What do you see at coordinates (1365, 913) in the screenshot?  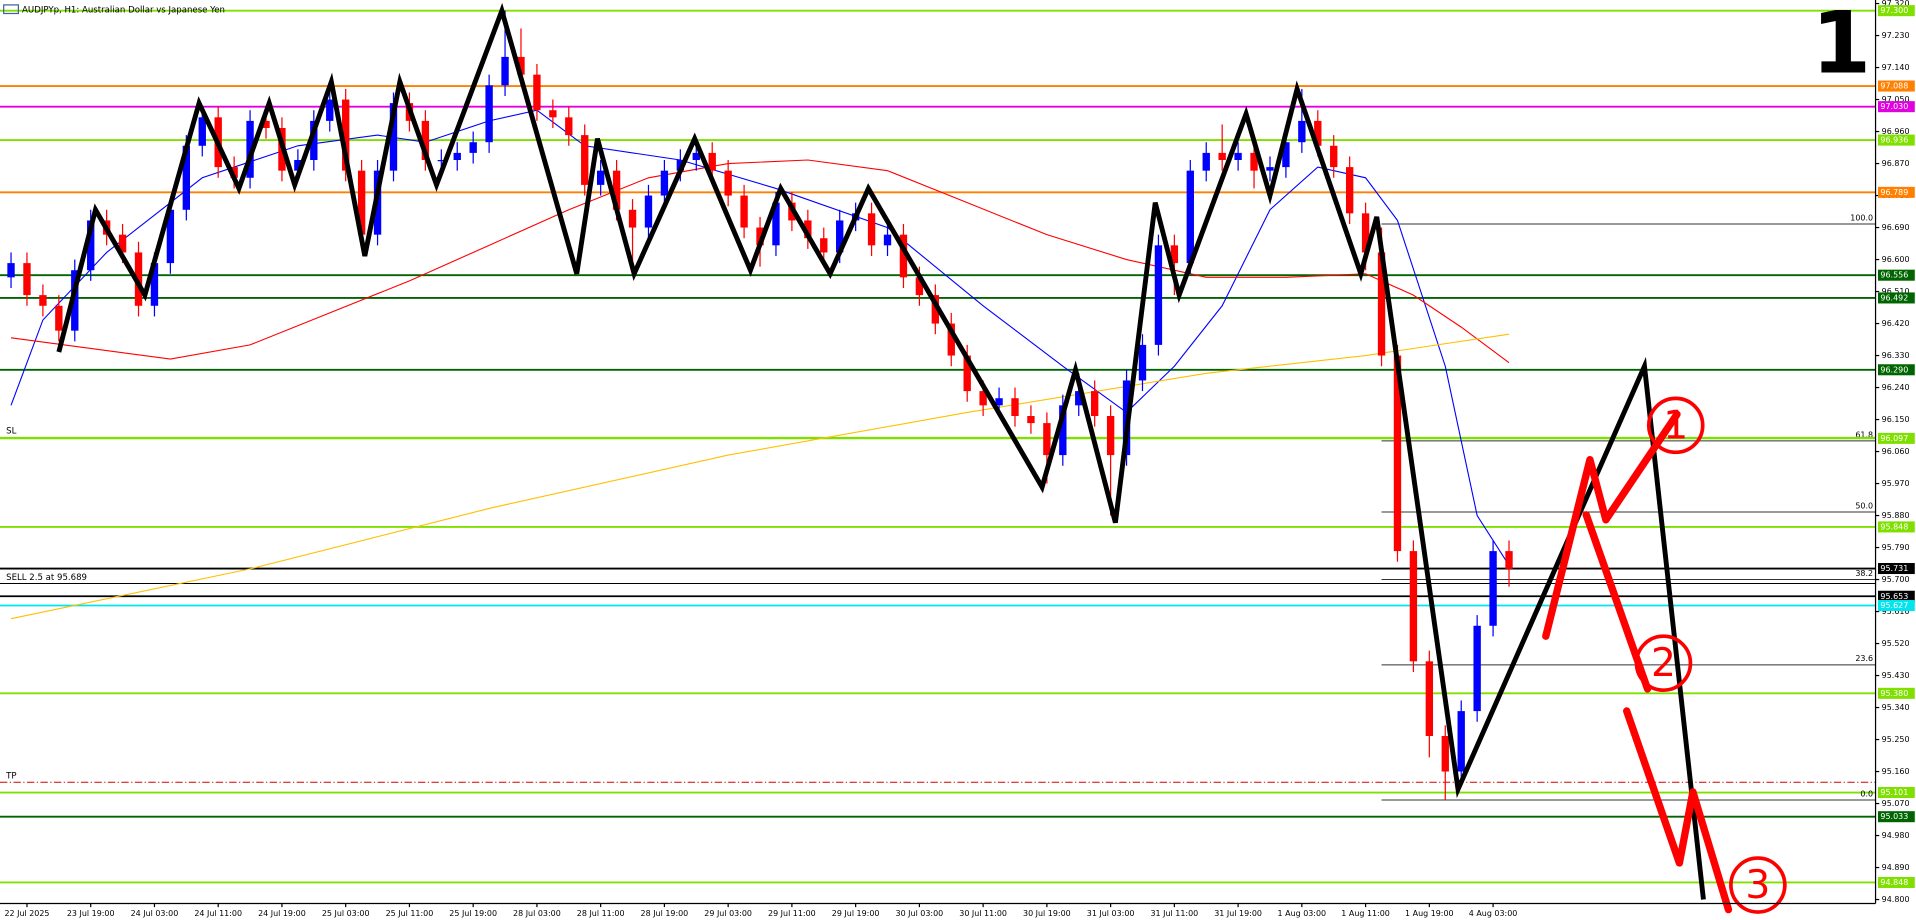 I see `x-tick-label: 1 Aug 11:00` at bounding box center [1365, 913].